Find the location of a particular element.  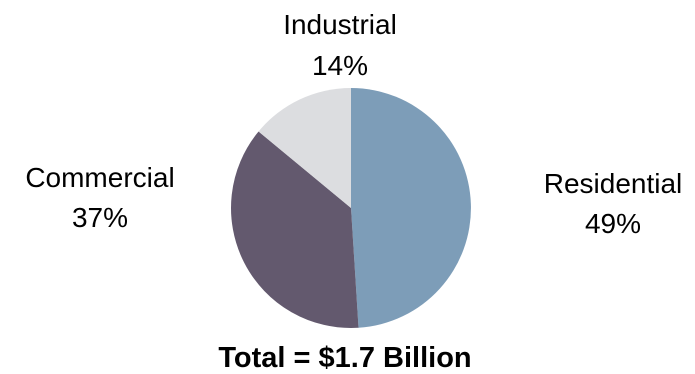

slice-label-commercial-value: 37% is located at coordinates (100, 217).